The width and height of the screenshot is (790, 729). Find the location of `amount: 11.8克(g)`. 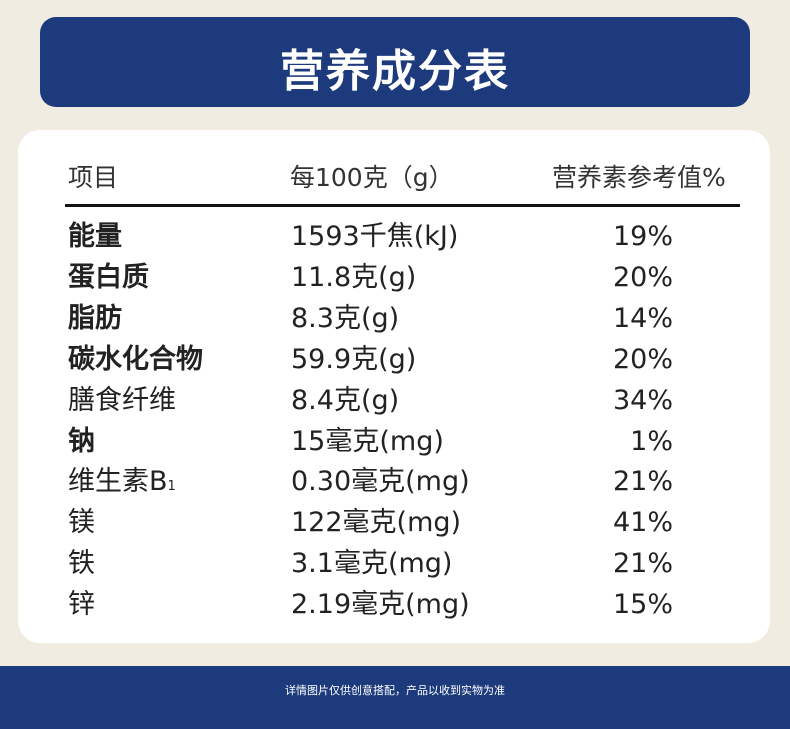

amount: 11.8克(g) is located at coordinates (354, 277).